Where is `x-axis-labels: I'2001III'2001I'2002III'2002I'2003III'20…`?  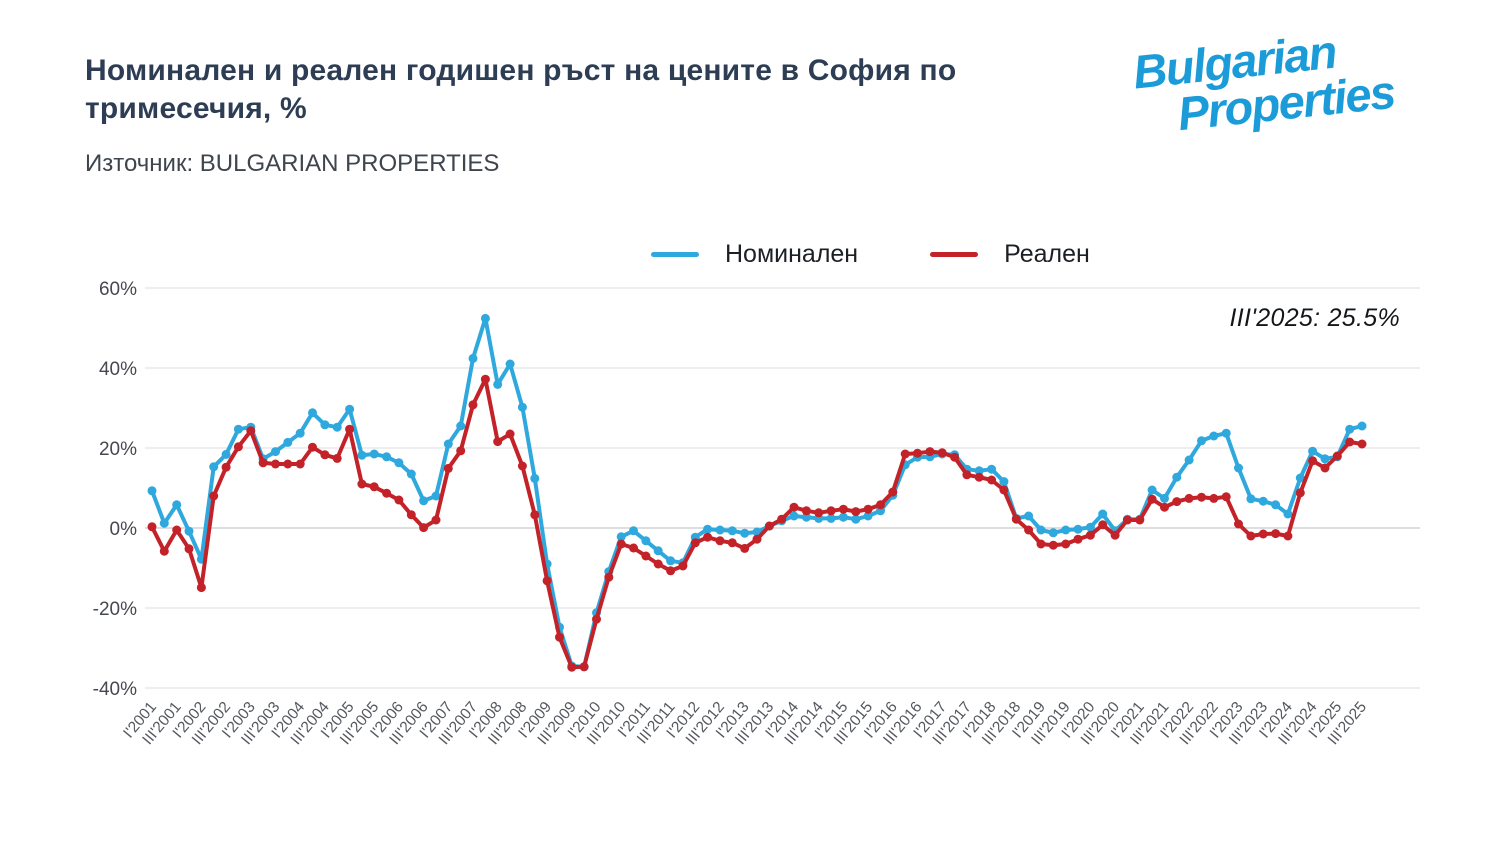 x-axis-labels: I'2001III'2001I'2002III'2002I'2003III'20… is located at coordinates (745, 723).